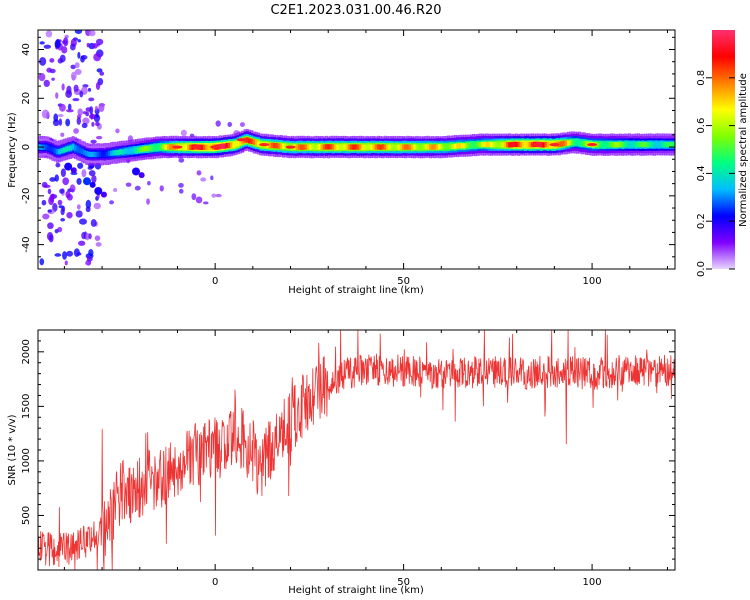 The width and height of the screenshot is (750, 600). What do you see at coordinates (26, 515) in the screenshot?
I see `y-tick-label: 500` at bounding box center [26, 515].